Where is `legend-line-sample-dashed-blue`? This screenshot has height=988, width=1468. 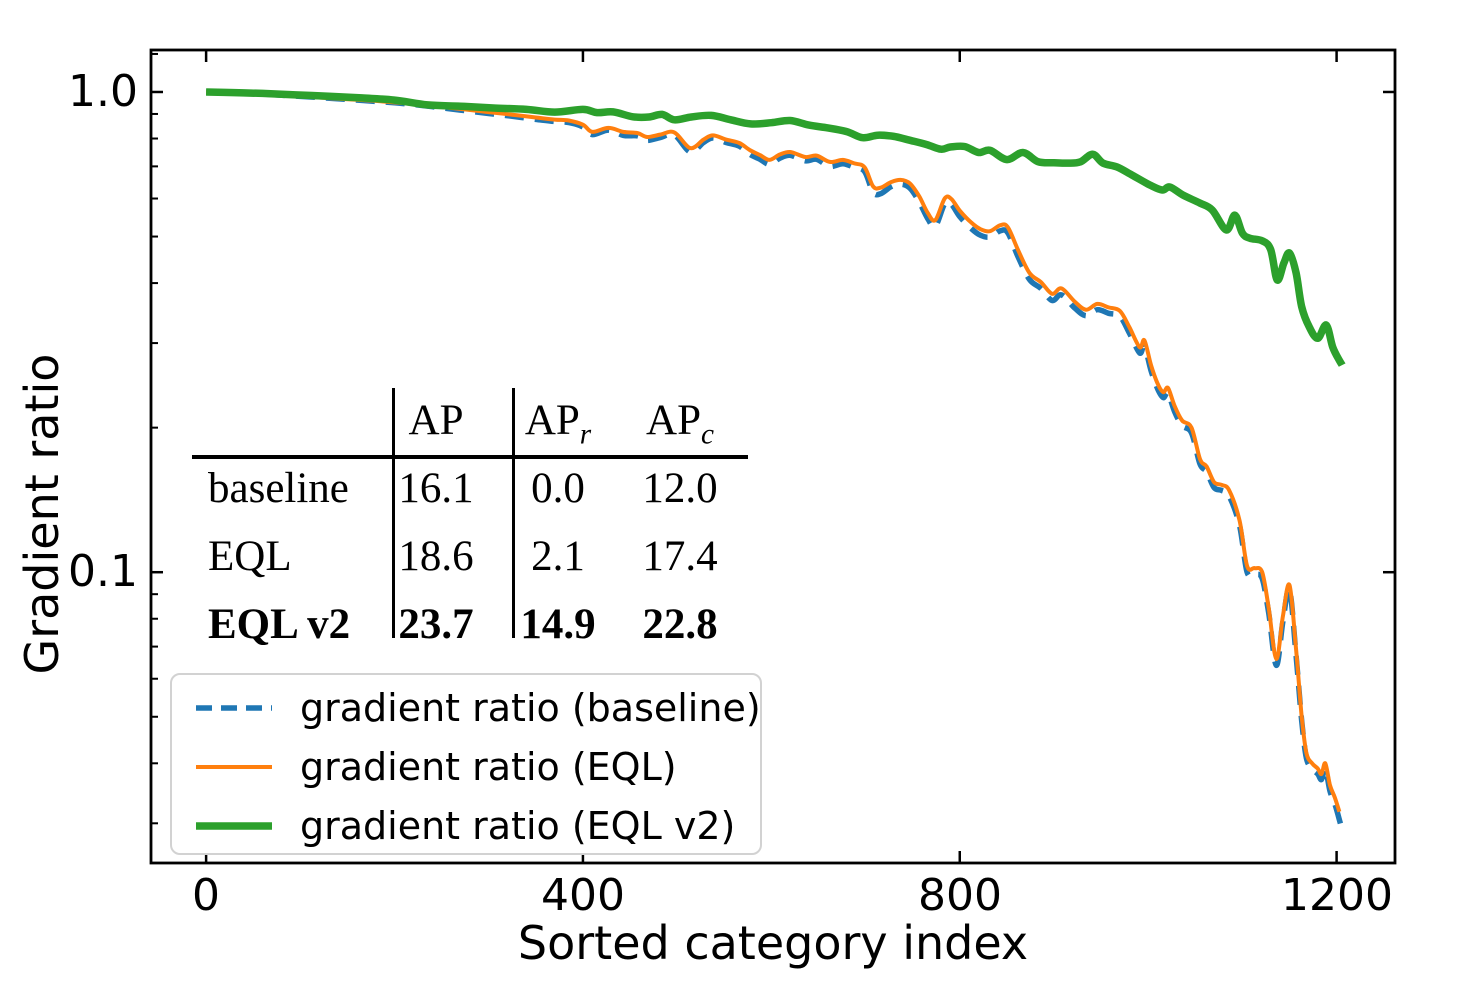
legend-line-sample-dashed-blue is located at coordinates (234, 708).